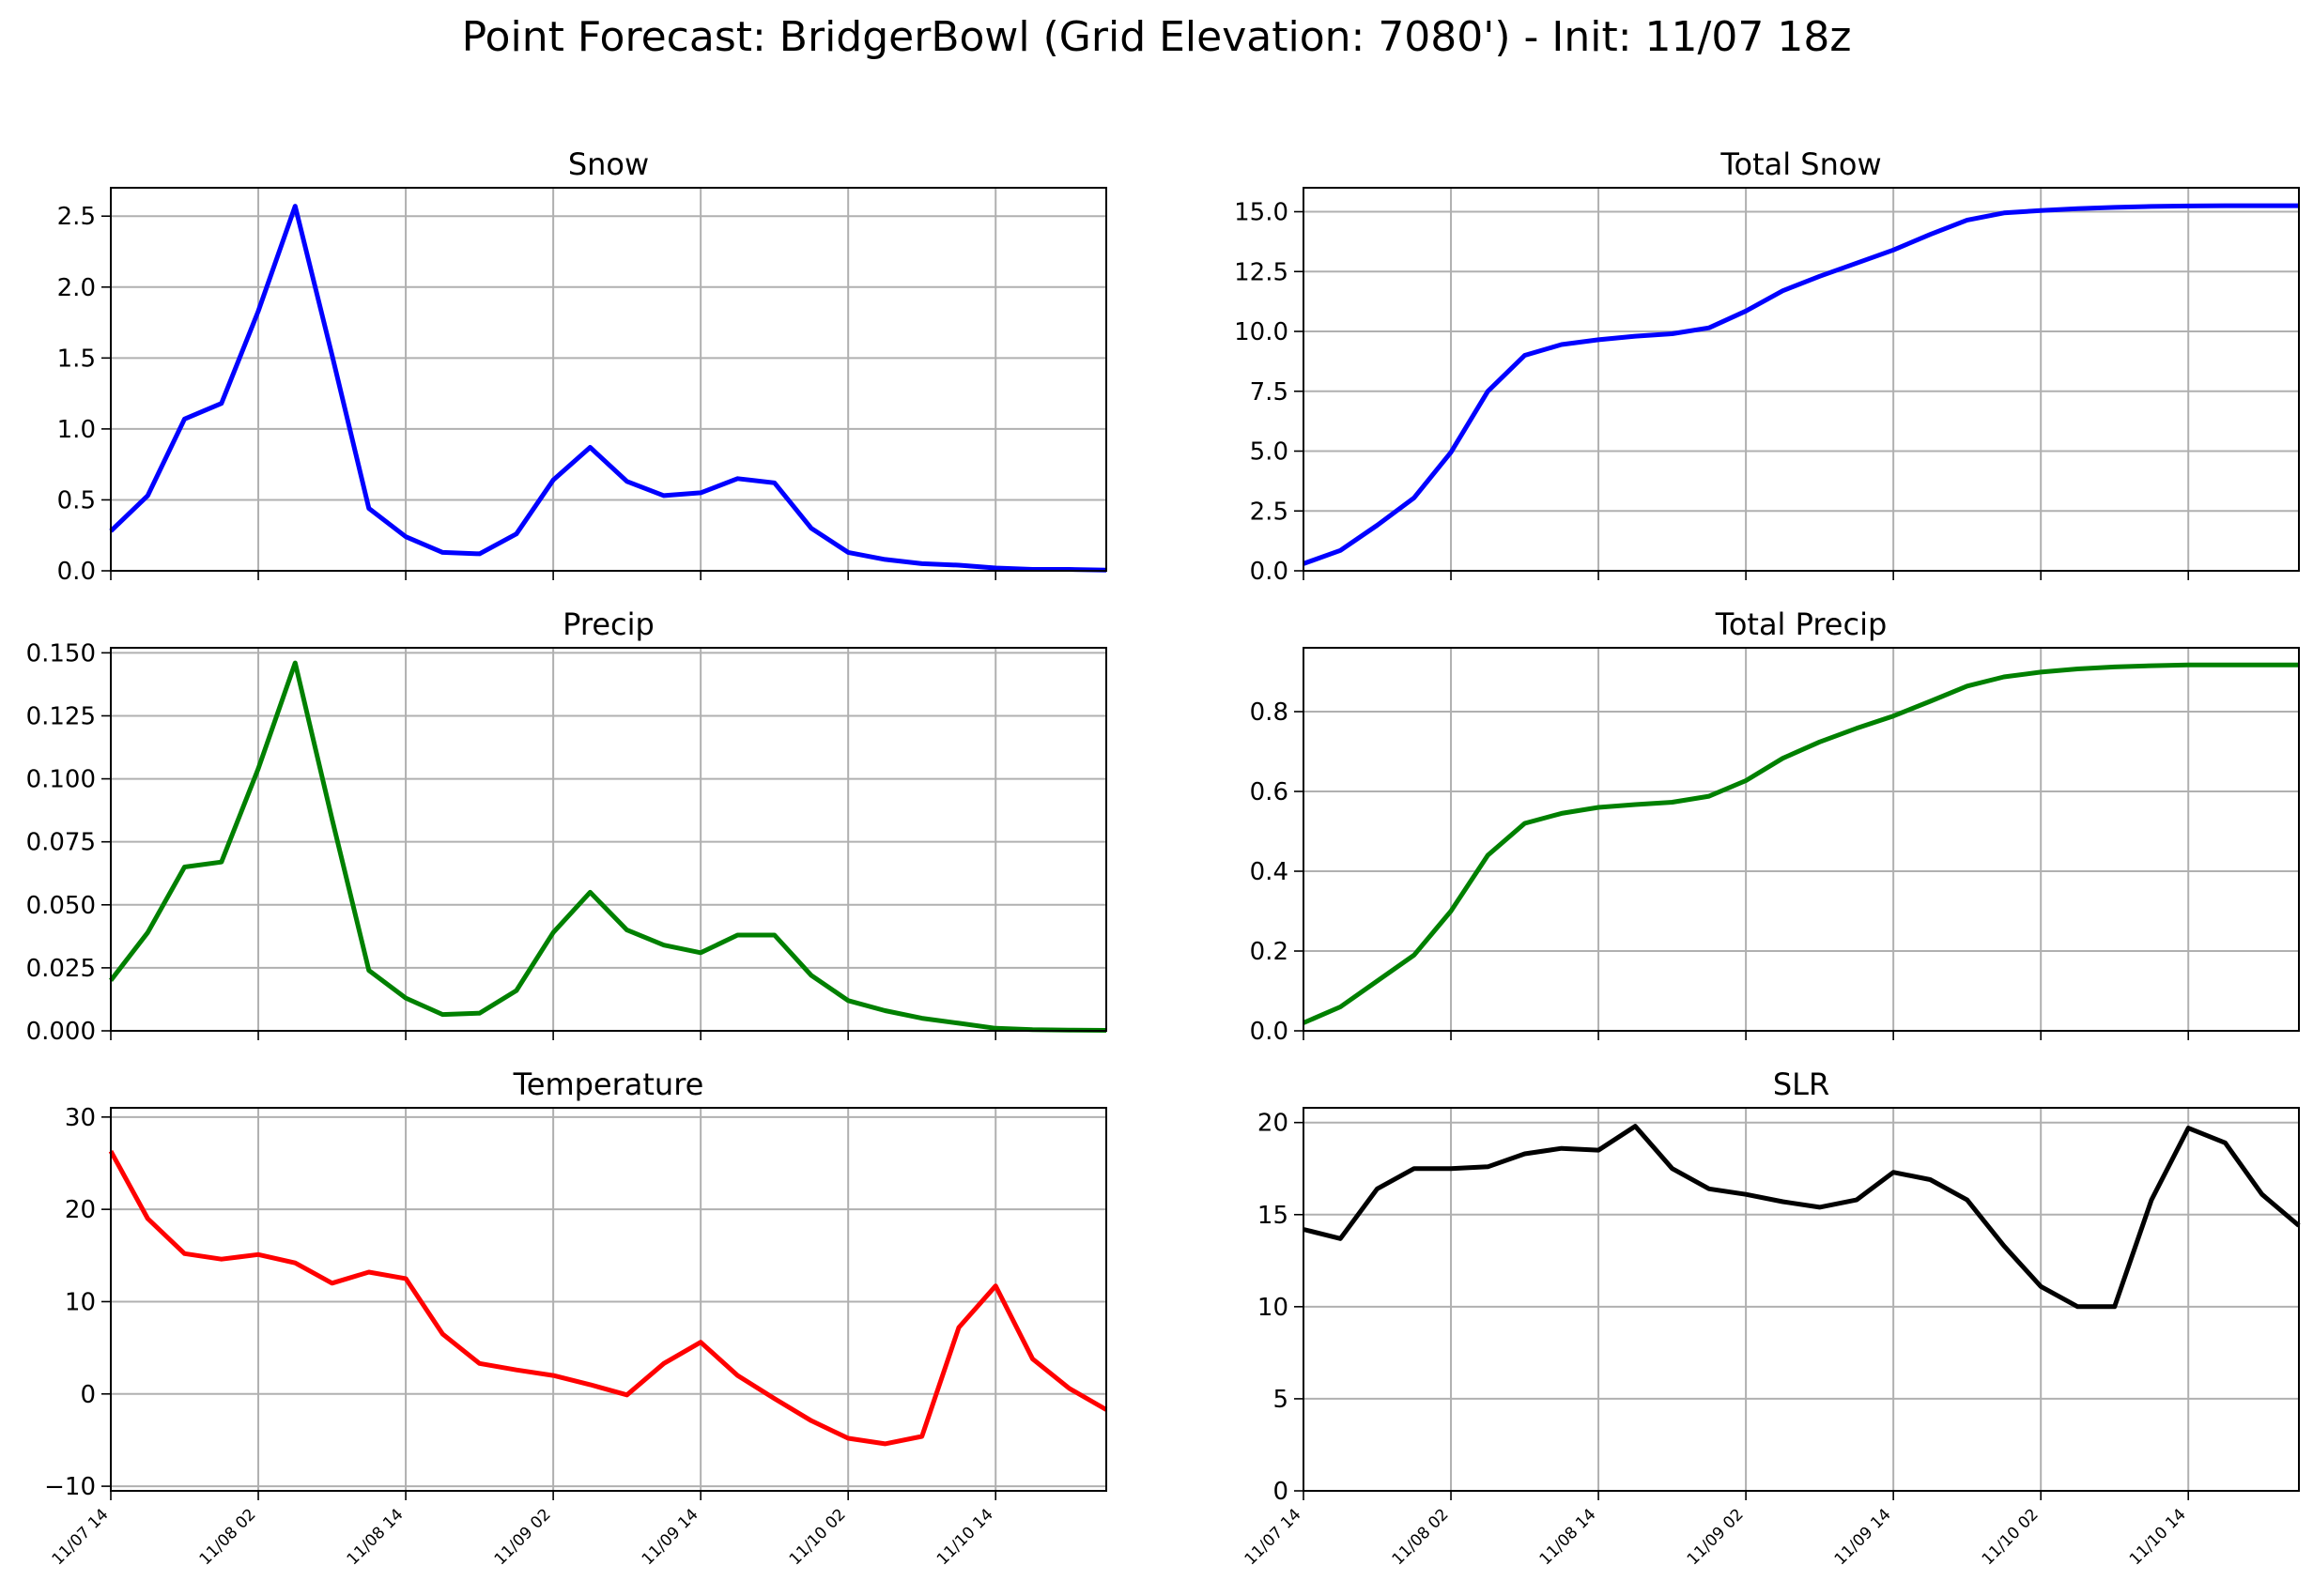 This screenshot has width=2313, height=1596. What do you see at coordinates (1261, 272) in the screenshot?
I see `y-tick-label: 12.5` at bounding box center [1261, 272].